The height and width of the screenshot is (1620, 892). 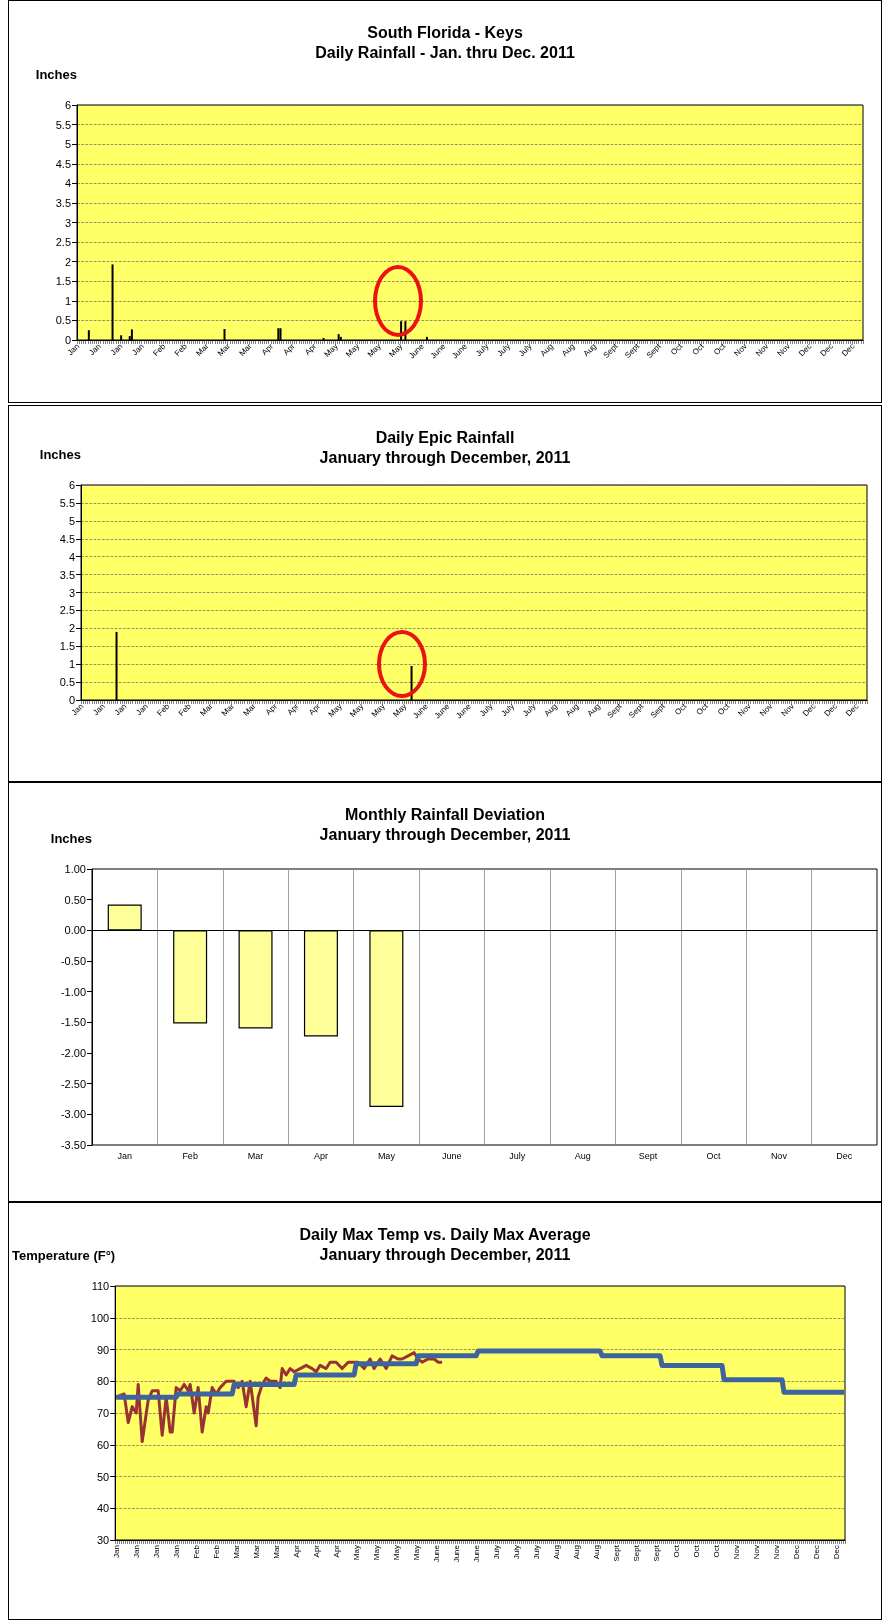 What do you see at coordinates (445, 437) in the screenshot?
I see `chart-title: Daily Epic Rainfall` at bounding box center [445, 437].